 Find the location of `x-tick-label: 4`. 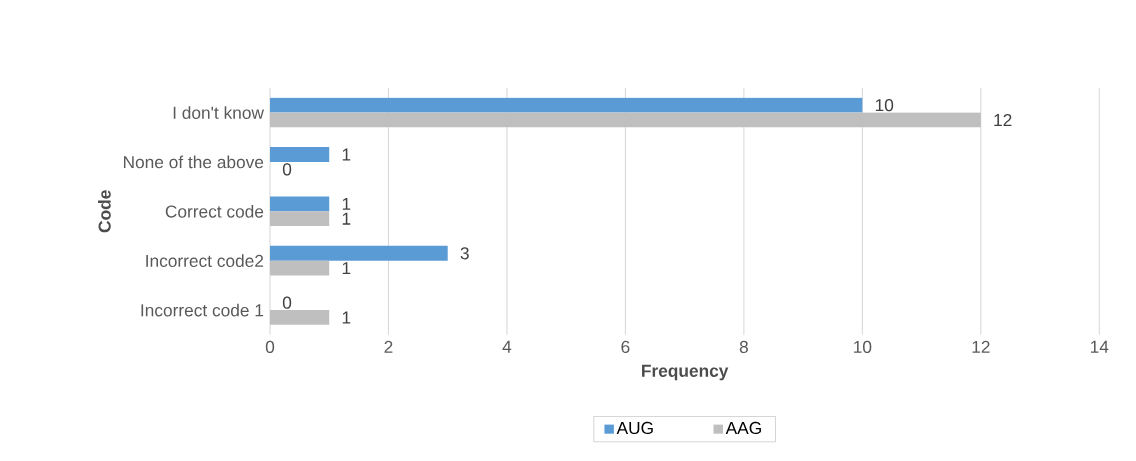

x-tick-label: 4 is located at coordinates (507, 346).